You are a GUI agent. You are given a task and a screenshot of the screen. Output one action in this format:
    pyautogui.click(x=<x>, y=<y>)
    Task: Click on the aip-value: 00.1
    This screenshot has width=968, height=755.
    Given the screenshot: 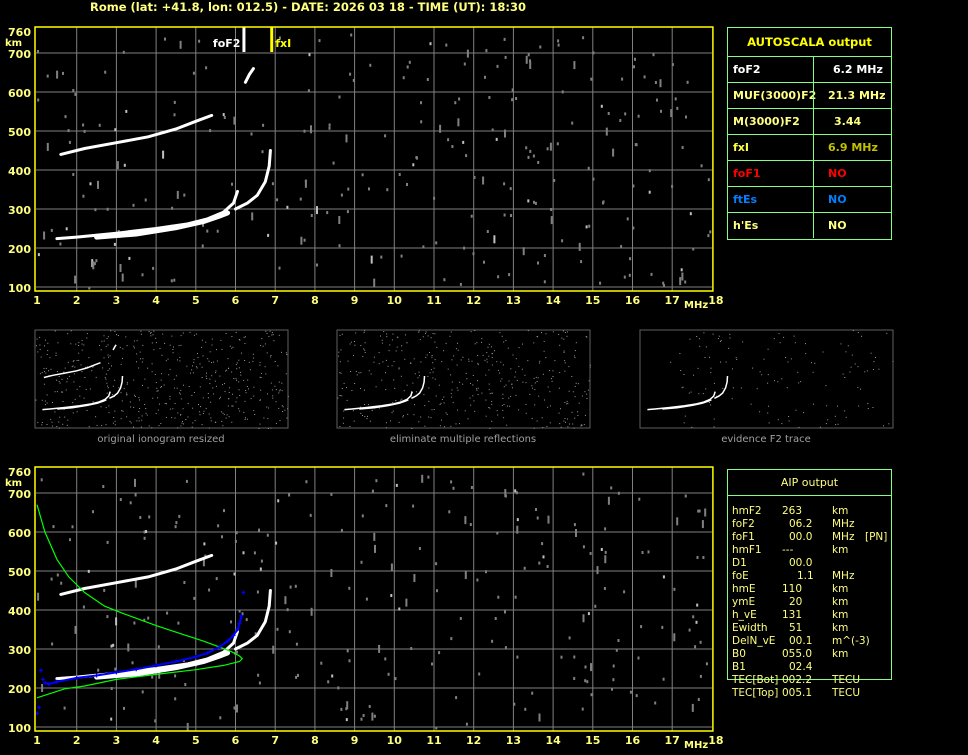 What is the action you would take?
    pyautogui.click(x=801, y=641)
    